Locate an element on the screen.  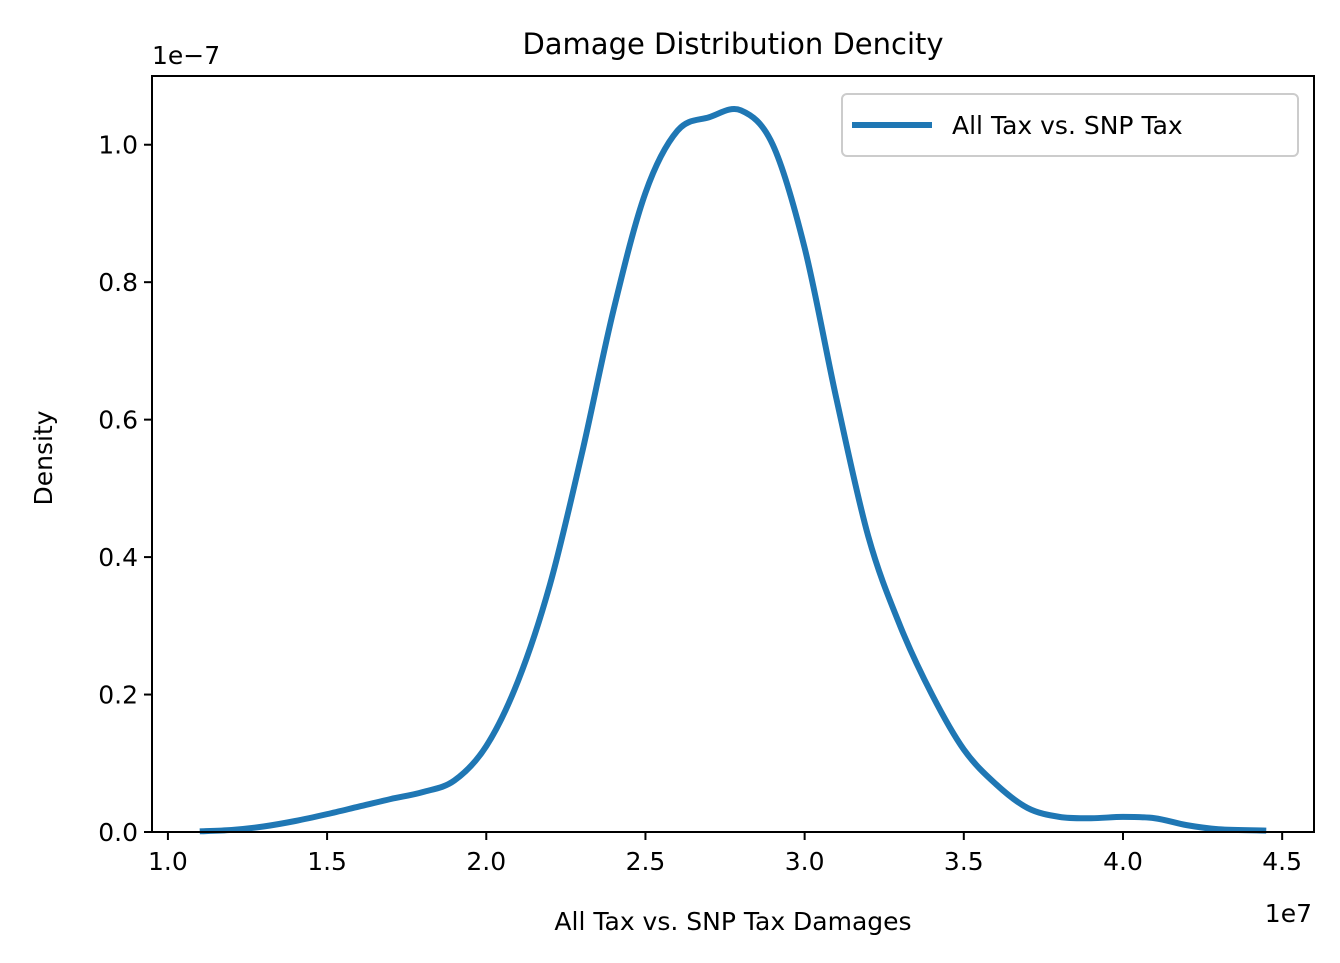
x-tick-label: 3.5 is located at coordinates (964, 861).